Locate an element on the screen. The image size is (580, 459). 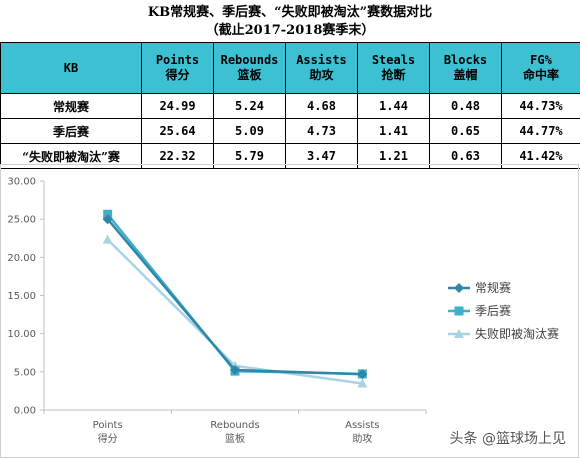
x-tick-label: Points is located at coordinates (108, 425).